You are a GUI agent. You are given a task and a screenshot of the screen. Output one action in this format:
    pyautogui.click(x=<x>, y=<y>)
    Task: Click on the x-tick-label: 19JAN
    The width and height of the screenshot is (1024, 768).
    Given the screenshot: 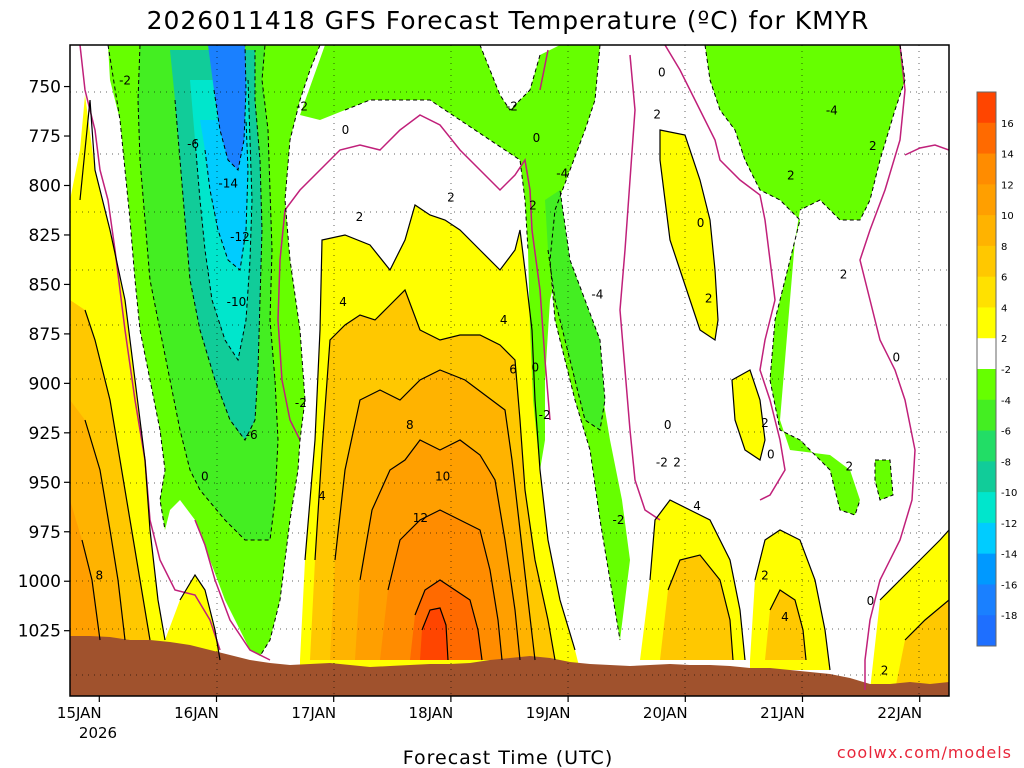 What is the action you would take?
    pyautogui.click(x=548, y=713)
    